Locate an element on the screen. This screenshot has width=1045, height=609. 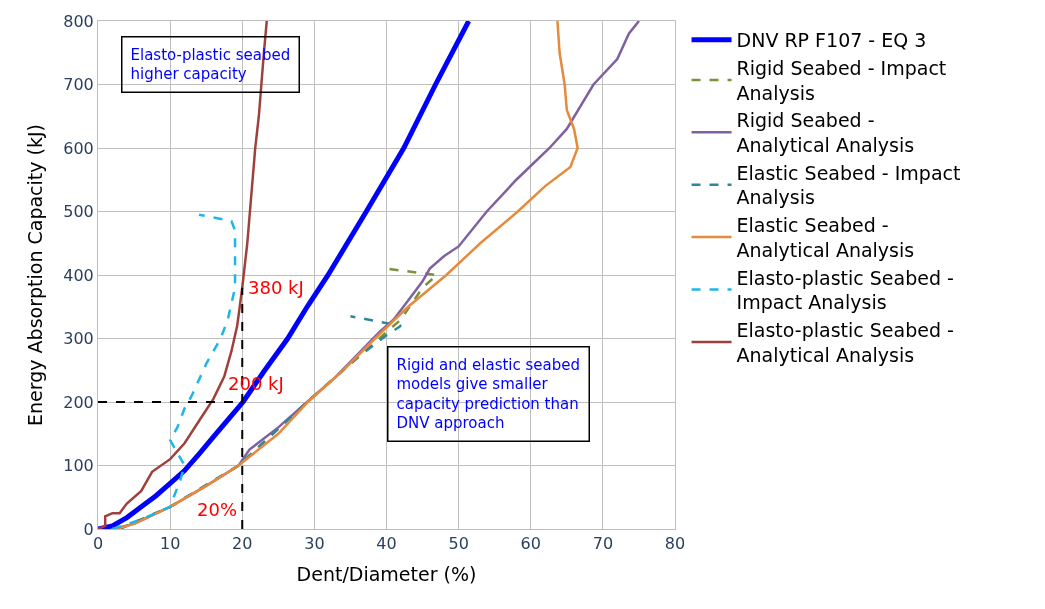
x-tick-label: 20 is located at coordinates (242, 544).